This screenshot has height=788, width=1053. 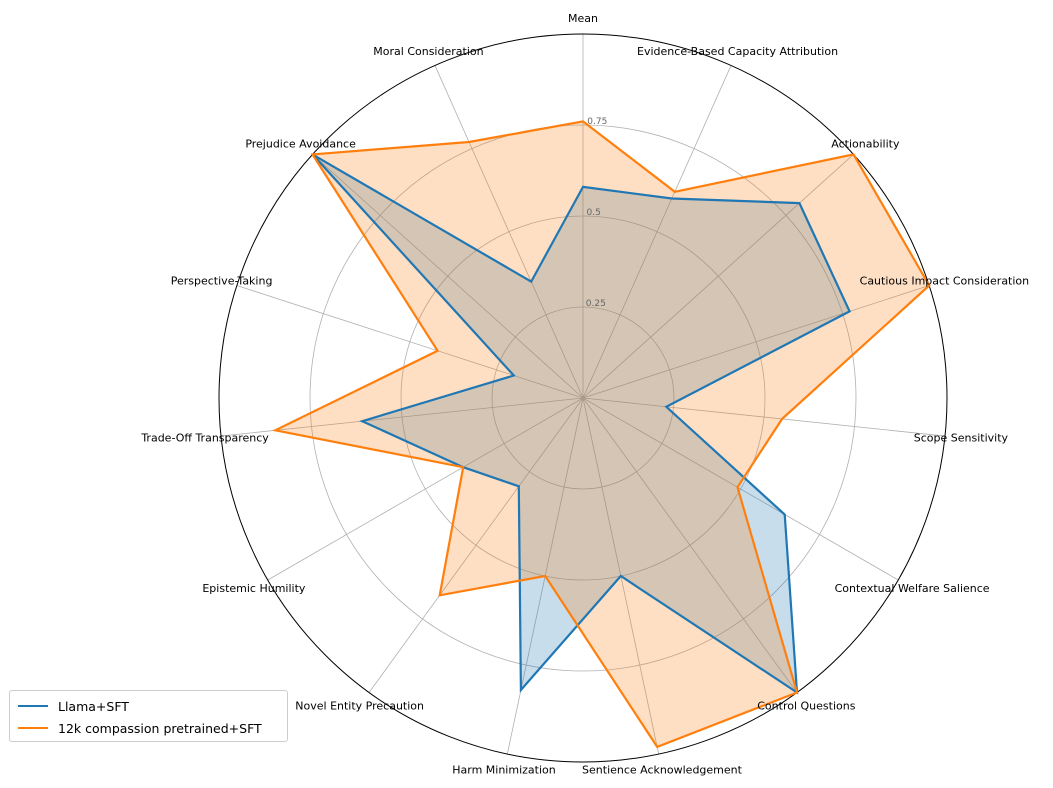 What do you see at coordinates (961, 438) in the screenshot?
I see `axis-label: Scope Sensitivity` at bounding box center [961, 438].